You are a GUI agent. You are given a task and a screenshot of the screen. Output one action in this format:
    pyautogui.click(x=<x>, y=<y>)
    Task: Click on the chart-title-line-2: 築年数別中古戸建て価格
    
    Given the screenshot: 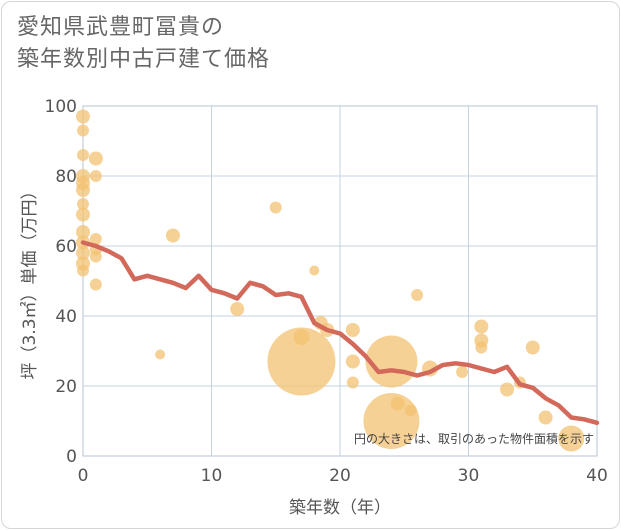 What is the action you would take?
    pyautogui.click(x=144, y=59)
    